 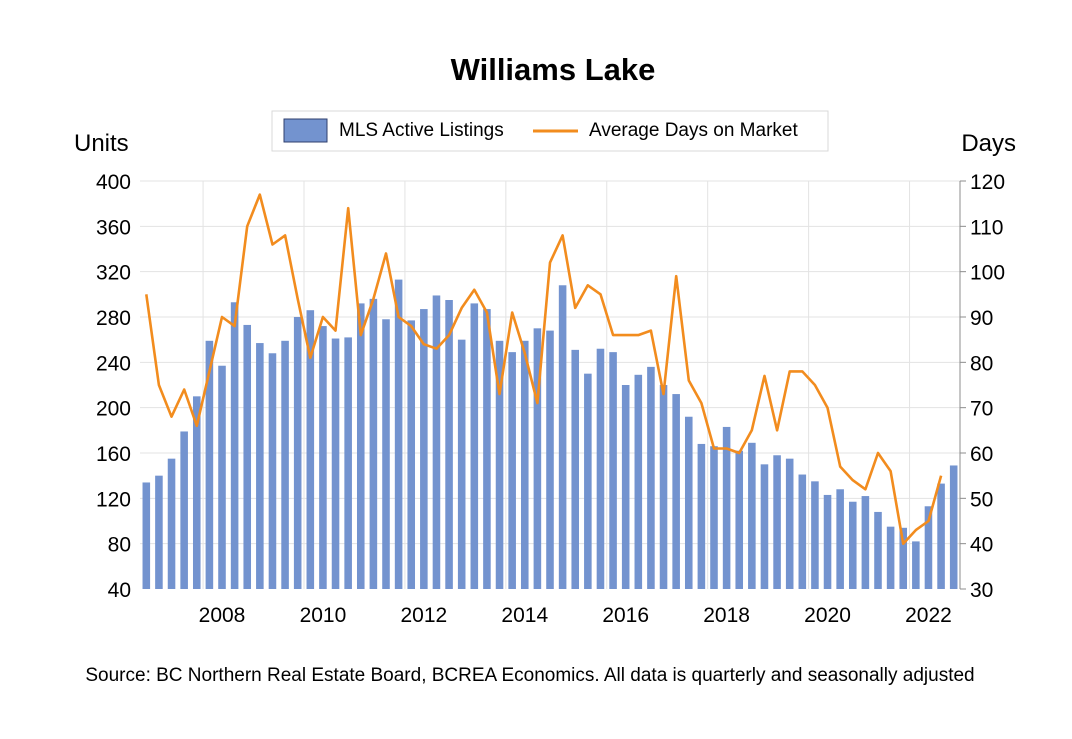 I want to click on left-tick-label: 160, so click(x=113, y=454).